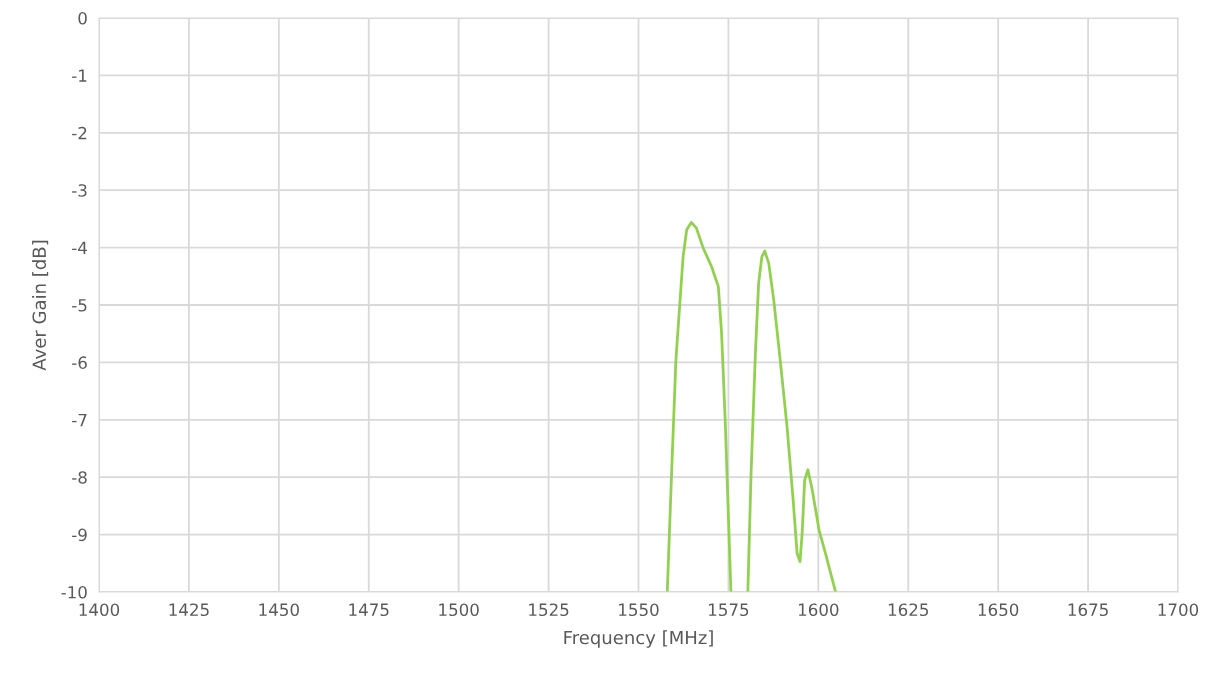 This screenshot has height=679, width=1213. I want to click on y-tick-label: 0, so click(82, 18).